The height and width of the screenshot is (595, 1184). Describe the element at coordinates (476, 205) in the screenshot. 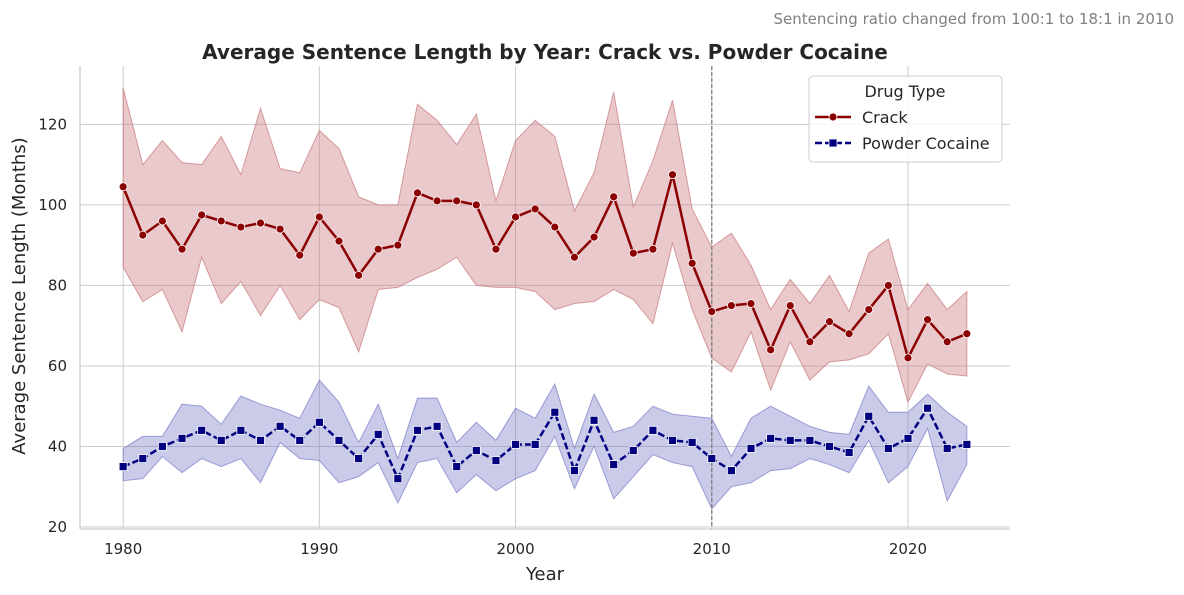

I see `point-crack-1998` at that location.